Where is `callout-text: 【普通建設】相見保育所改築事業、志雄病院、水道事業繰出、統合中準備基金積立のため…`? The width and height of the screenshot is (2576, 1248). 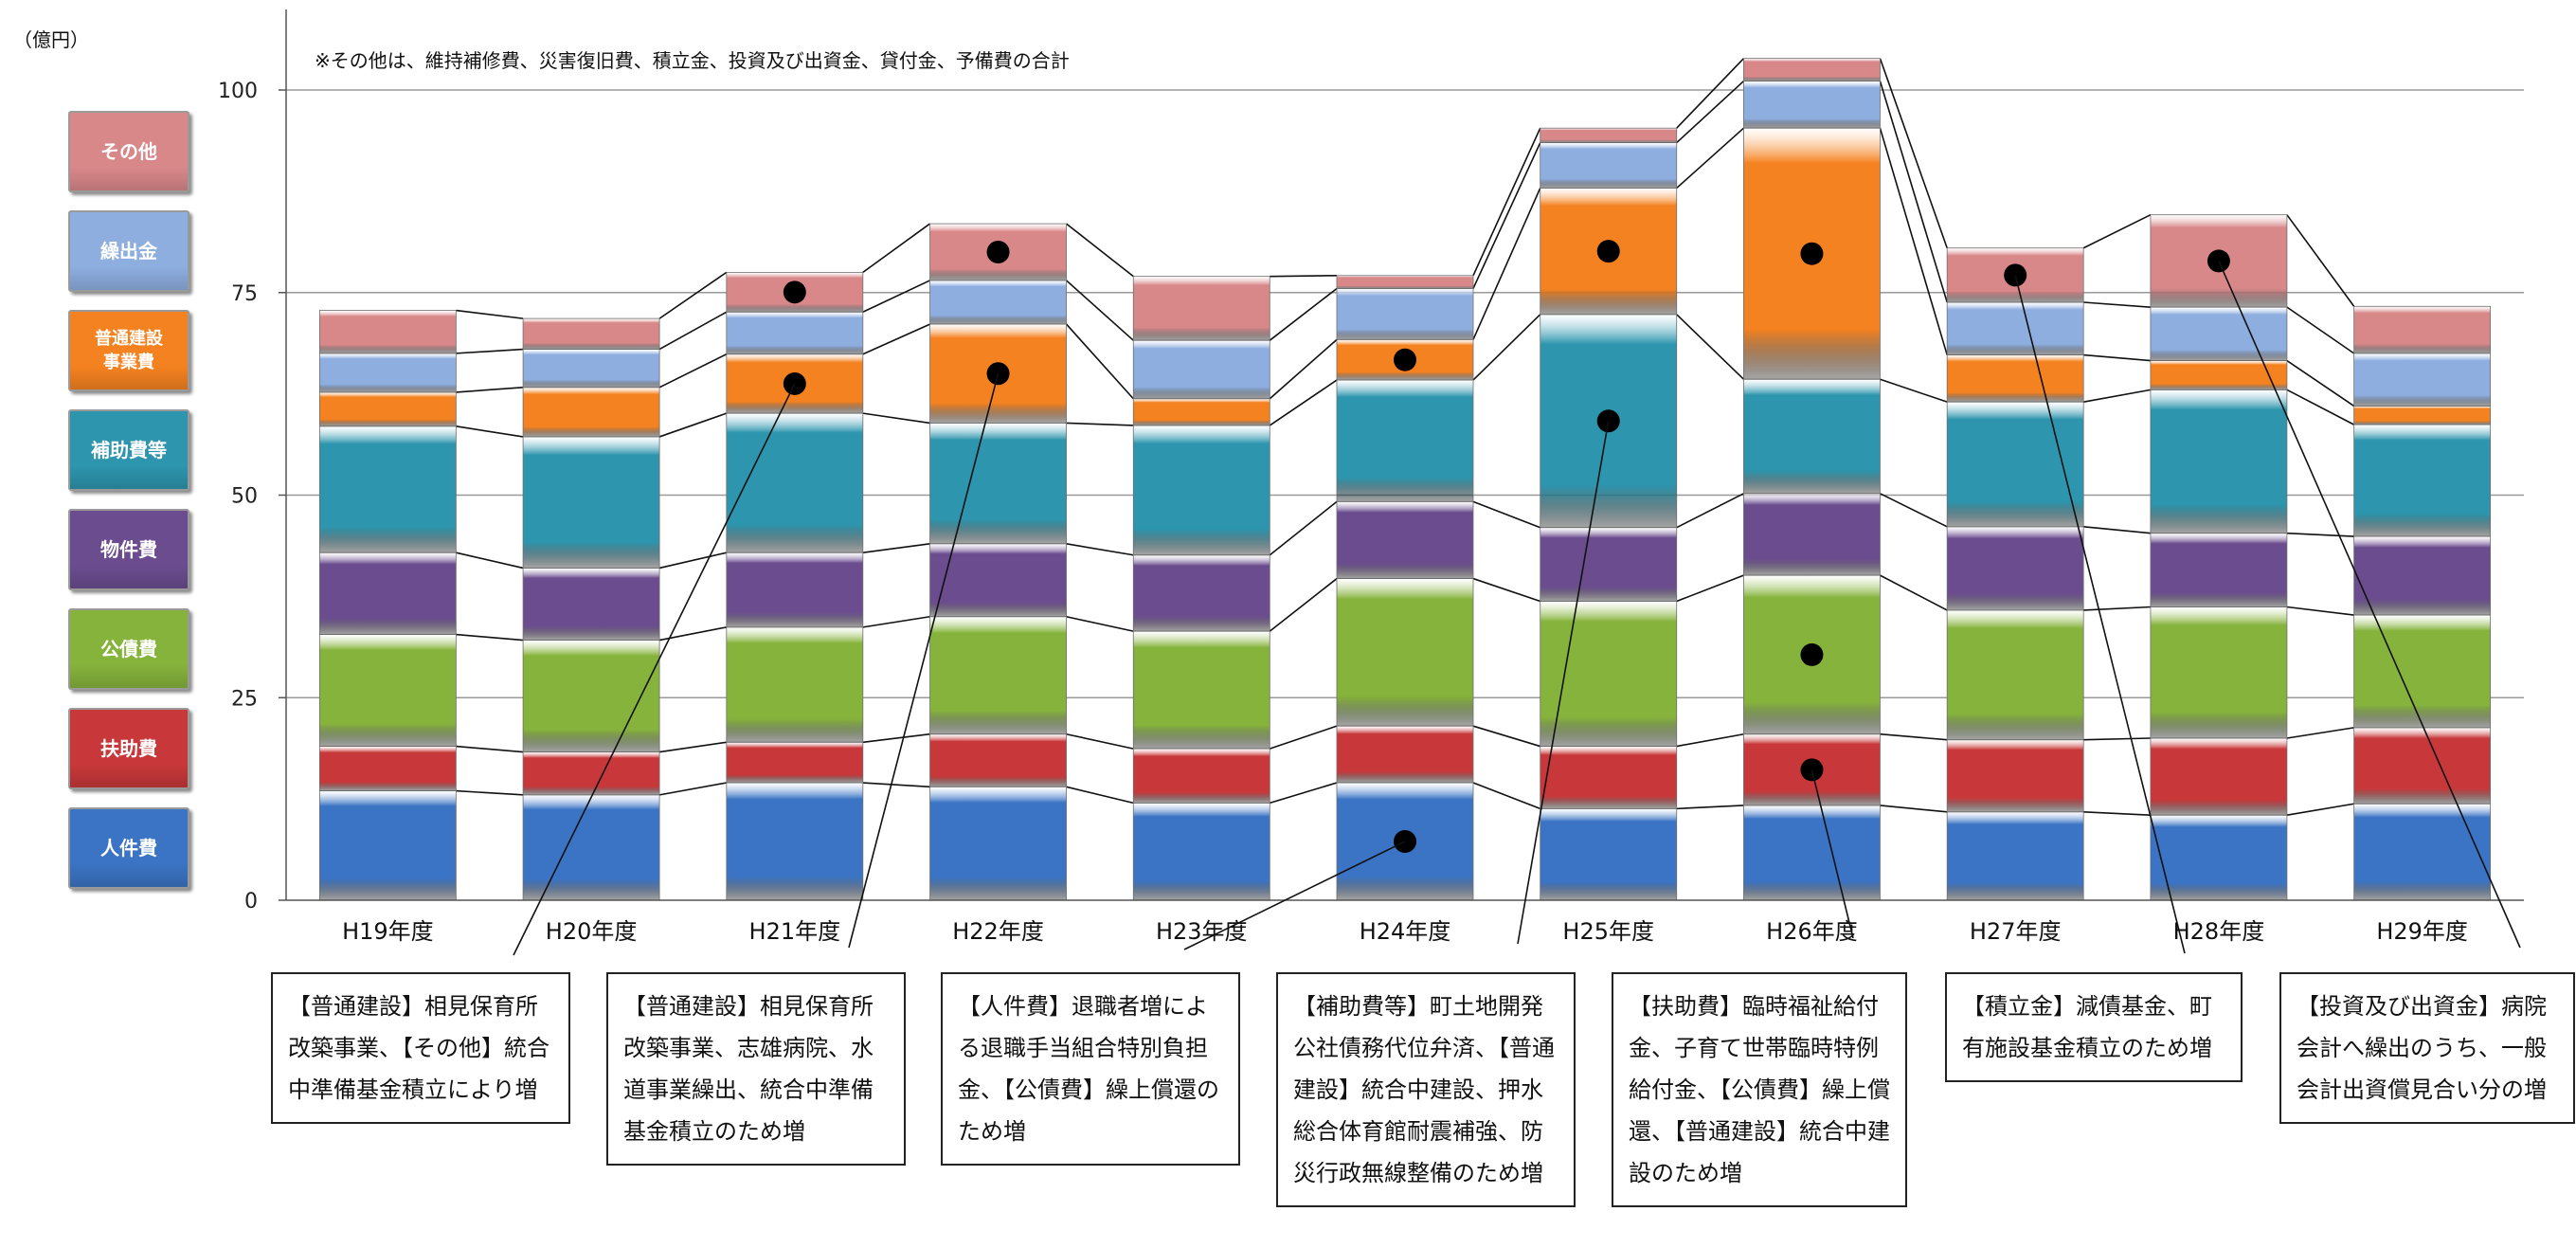
callout-text: 【普通建設】相見保育所改築事業、志雄病院、水道事業繰出、統合中準備基金積立のため… is located at coordinates (748, 1069).